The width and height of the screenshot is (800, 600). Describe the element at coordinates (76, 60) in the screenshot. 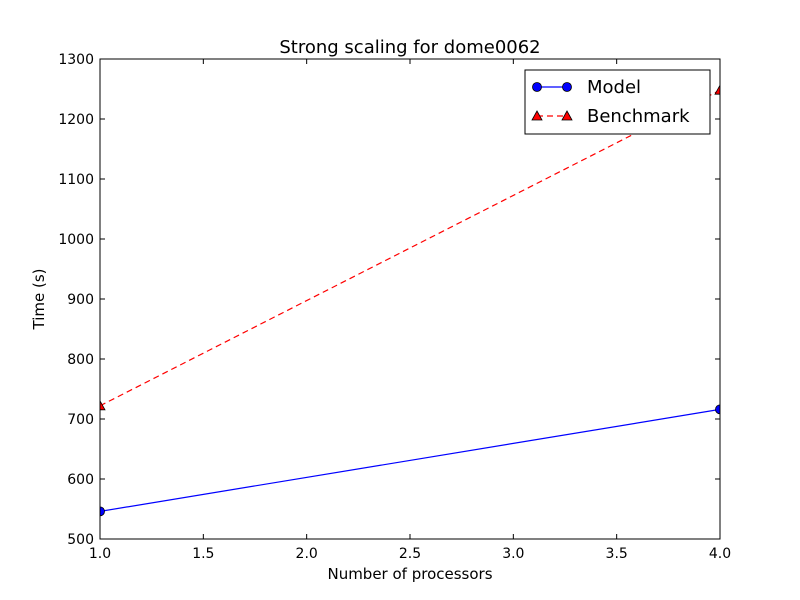

I see `y-tick-label: 1300` at that location.